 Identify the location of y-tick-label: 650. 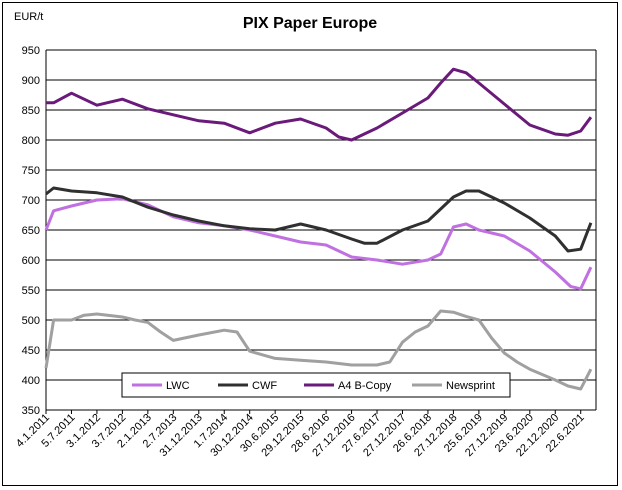
(31, 231).